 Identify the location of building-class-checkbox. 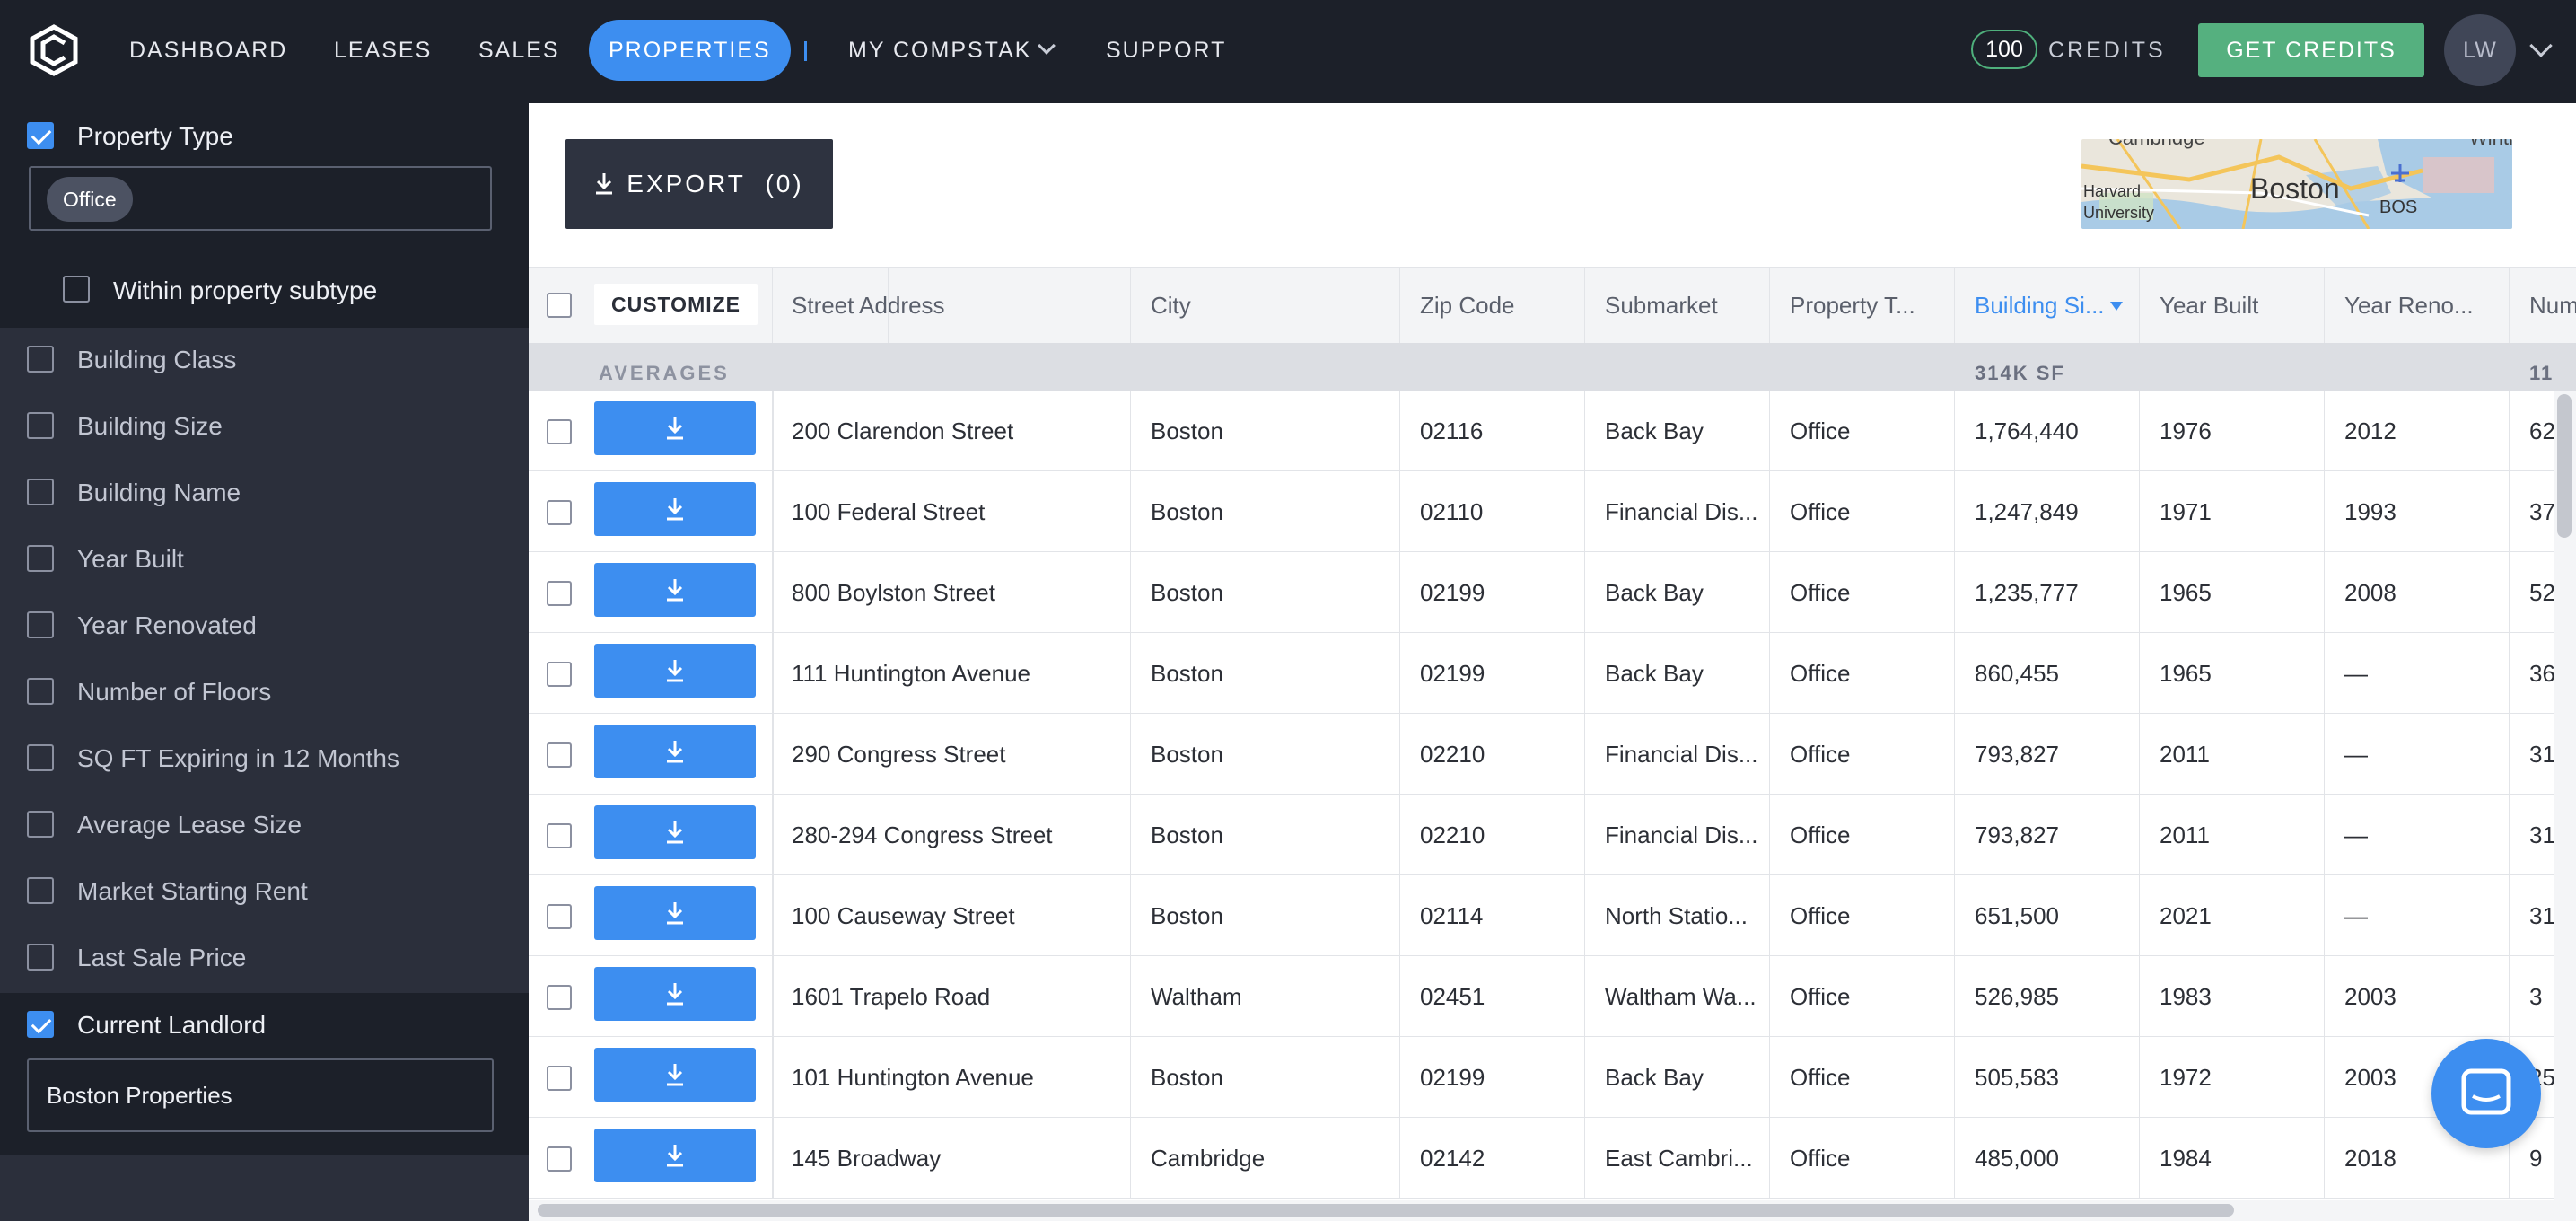
(40, 360).